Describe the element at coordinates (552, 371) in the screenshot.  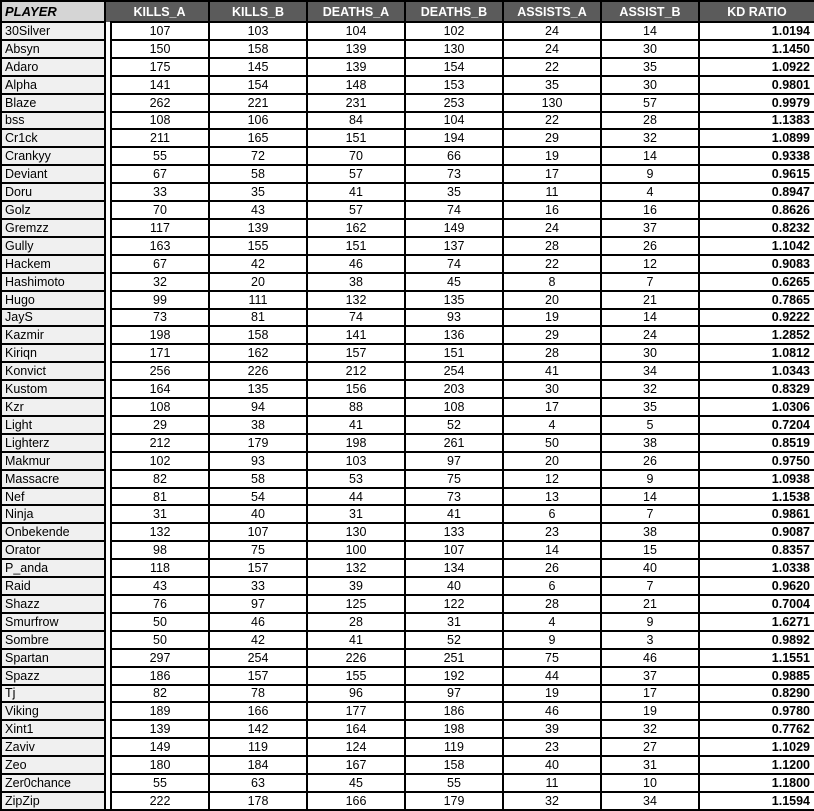
I see `assists-a-cell: 41` at that location.